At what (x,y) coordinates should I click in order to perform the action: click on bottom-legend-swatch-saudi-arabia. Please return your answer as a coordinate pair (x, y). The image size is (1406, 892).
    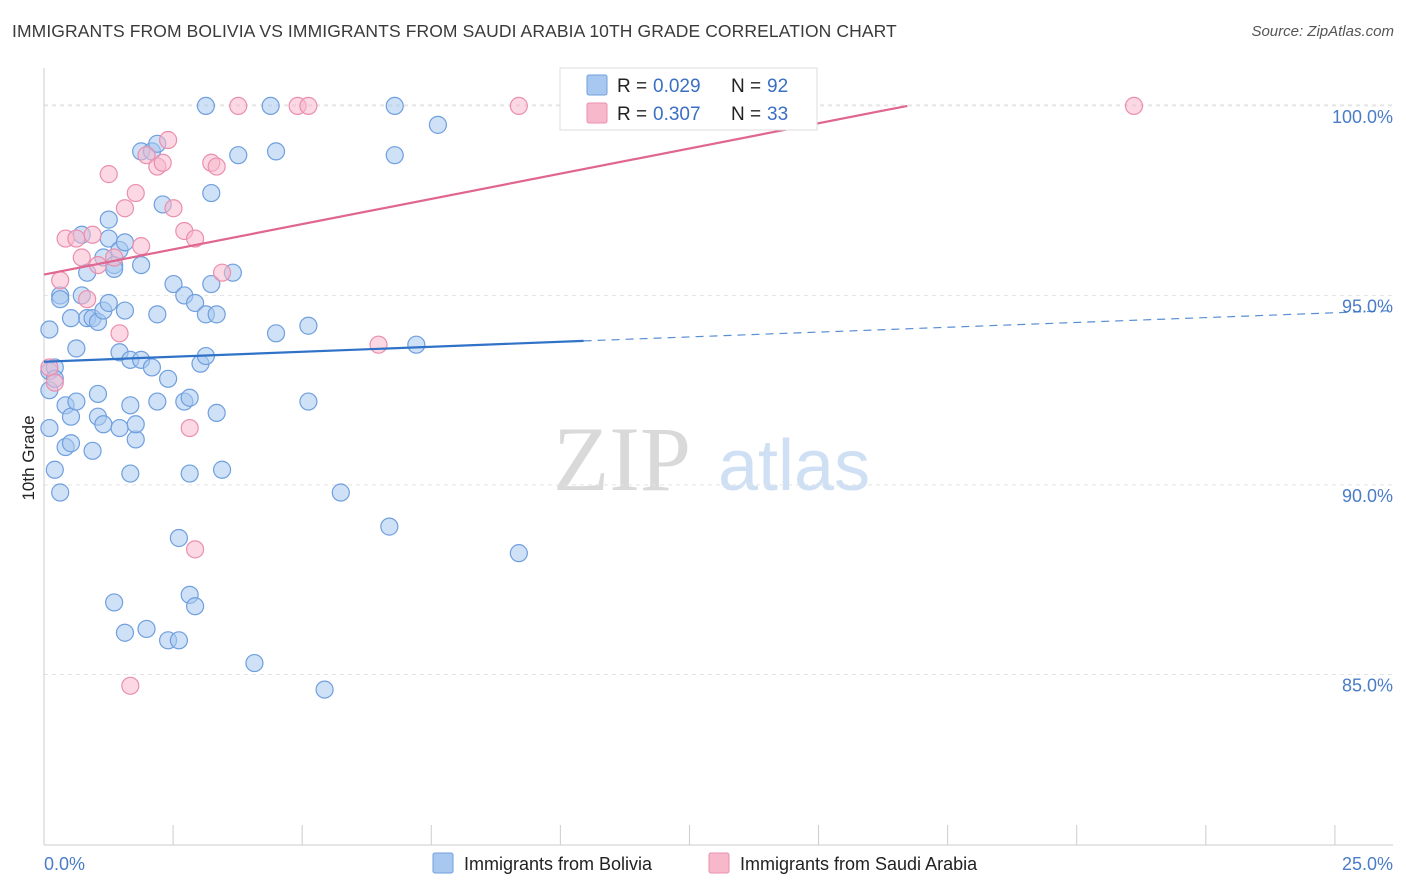
    Looking at the image, I should click on (719, 863).